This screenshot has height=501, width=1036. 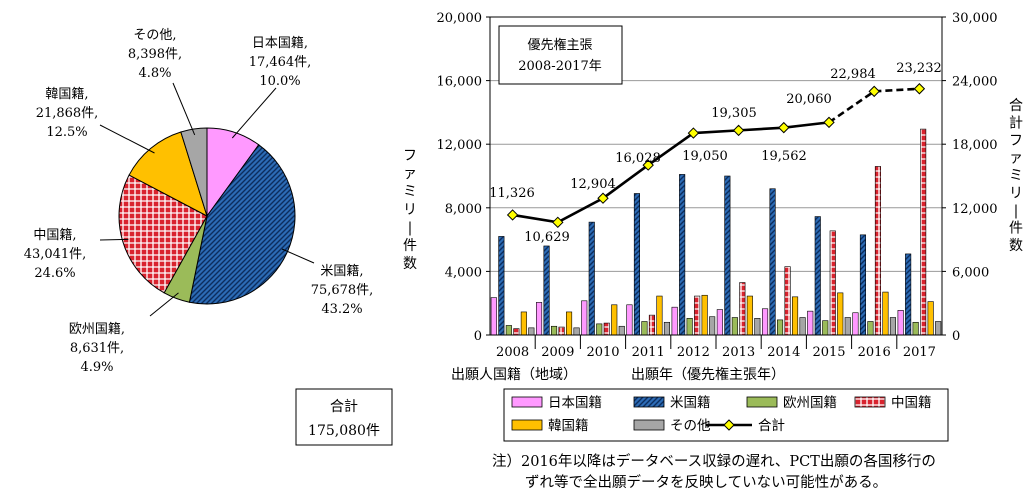 I want to click on xtick-label-2008: 2008, so click(x=512, y=352).